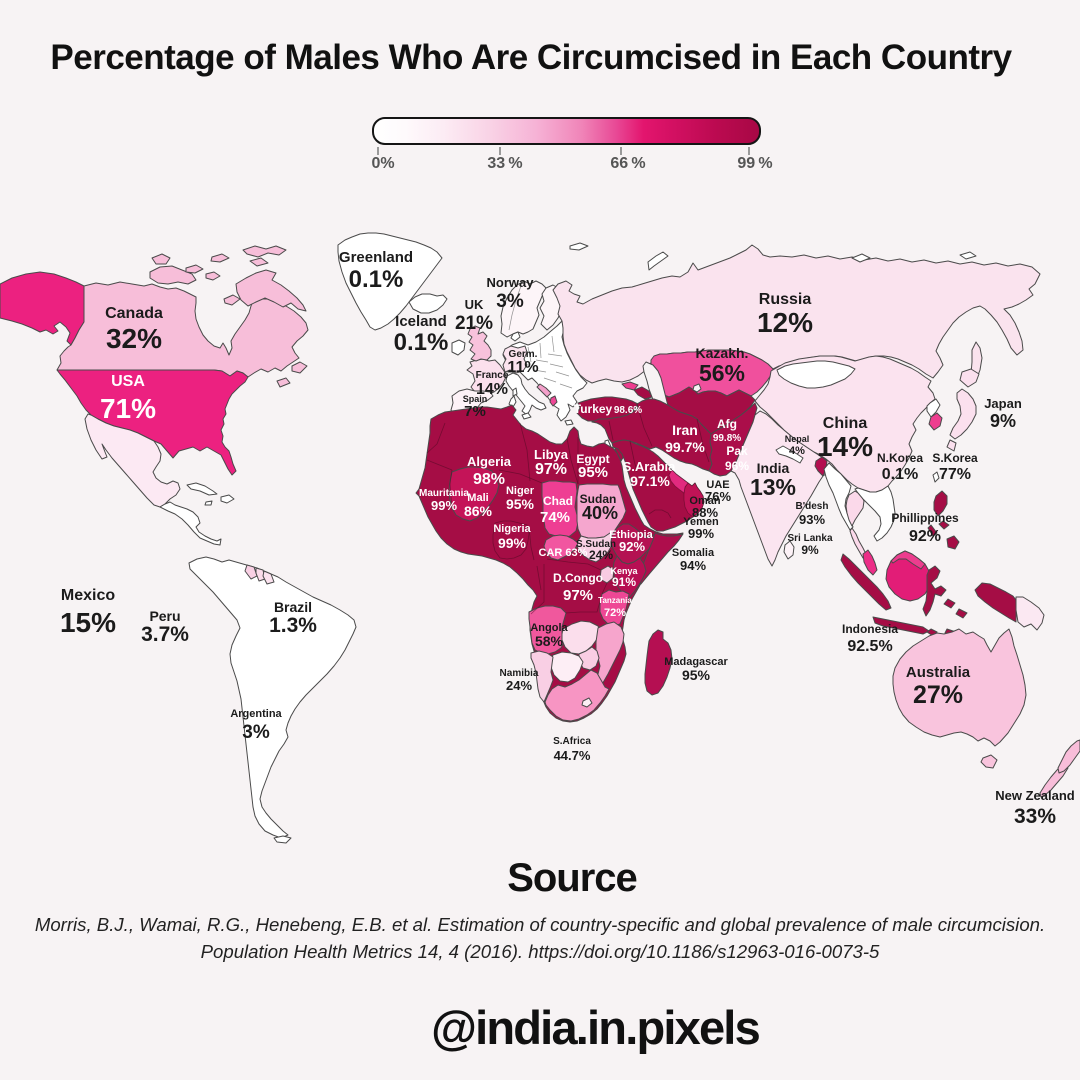  What do you see at coordinates (696, 662) in the screenshot?
I see `svg-text: Madagascar` at bounding box center [696, 662].